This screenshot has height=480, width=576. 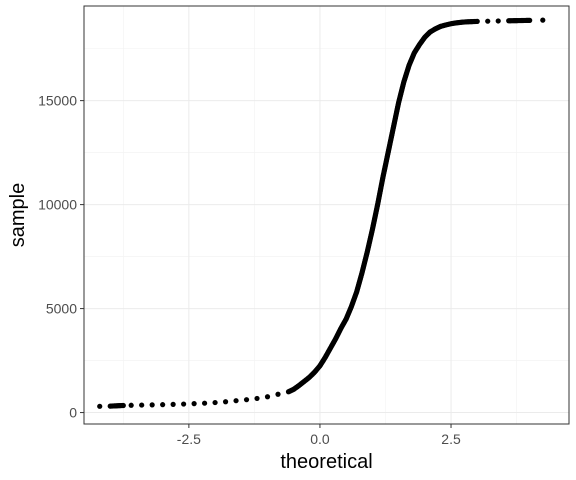 What do you see at coordinates (189, 439) in the screenshot?
I see `x-tick-label: -2.5` at bounding box center [189, 439].